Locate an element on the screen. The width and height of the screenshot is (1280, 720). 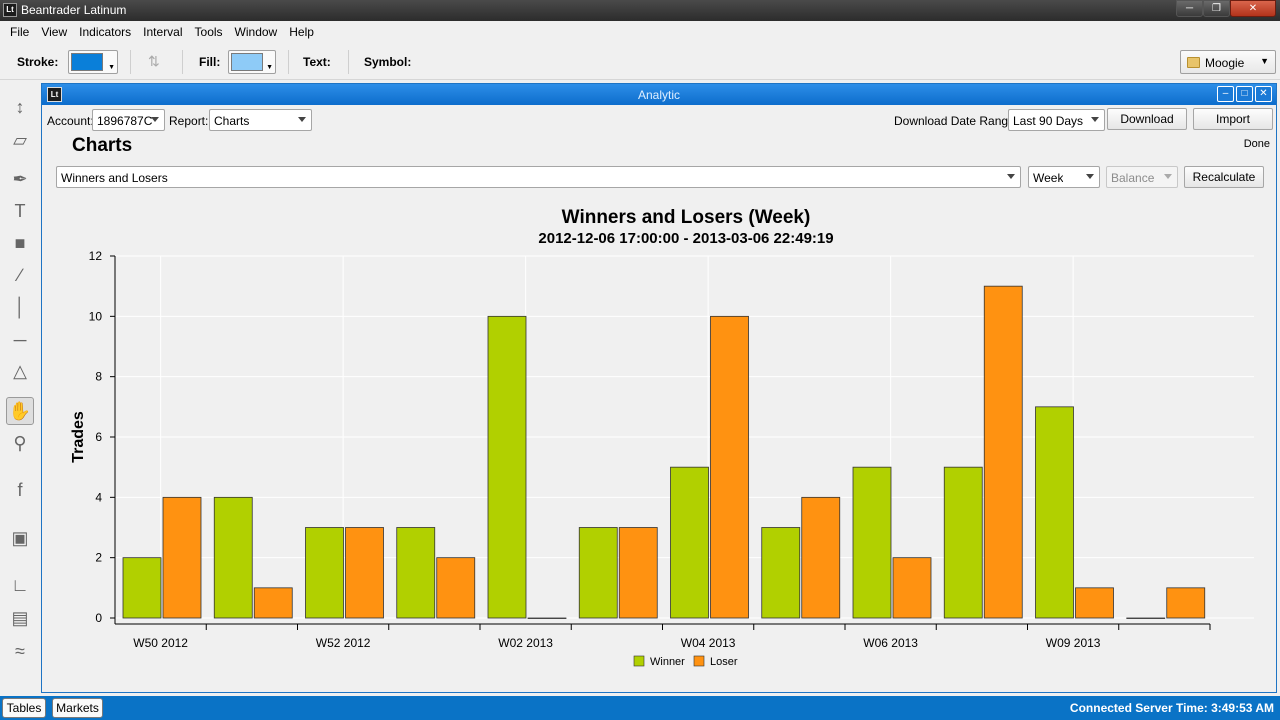
legend-label-winner: Winner is located at coordinates (667, 662).